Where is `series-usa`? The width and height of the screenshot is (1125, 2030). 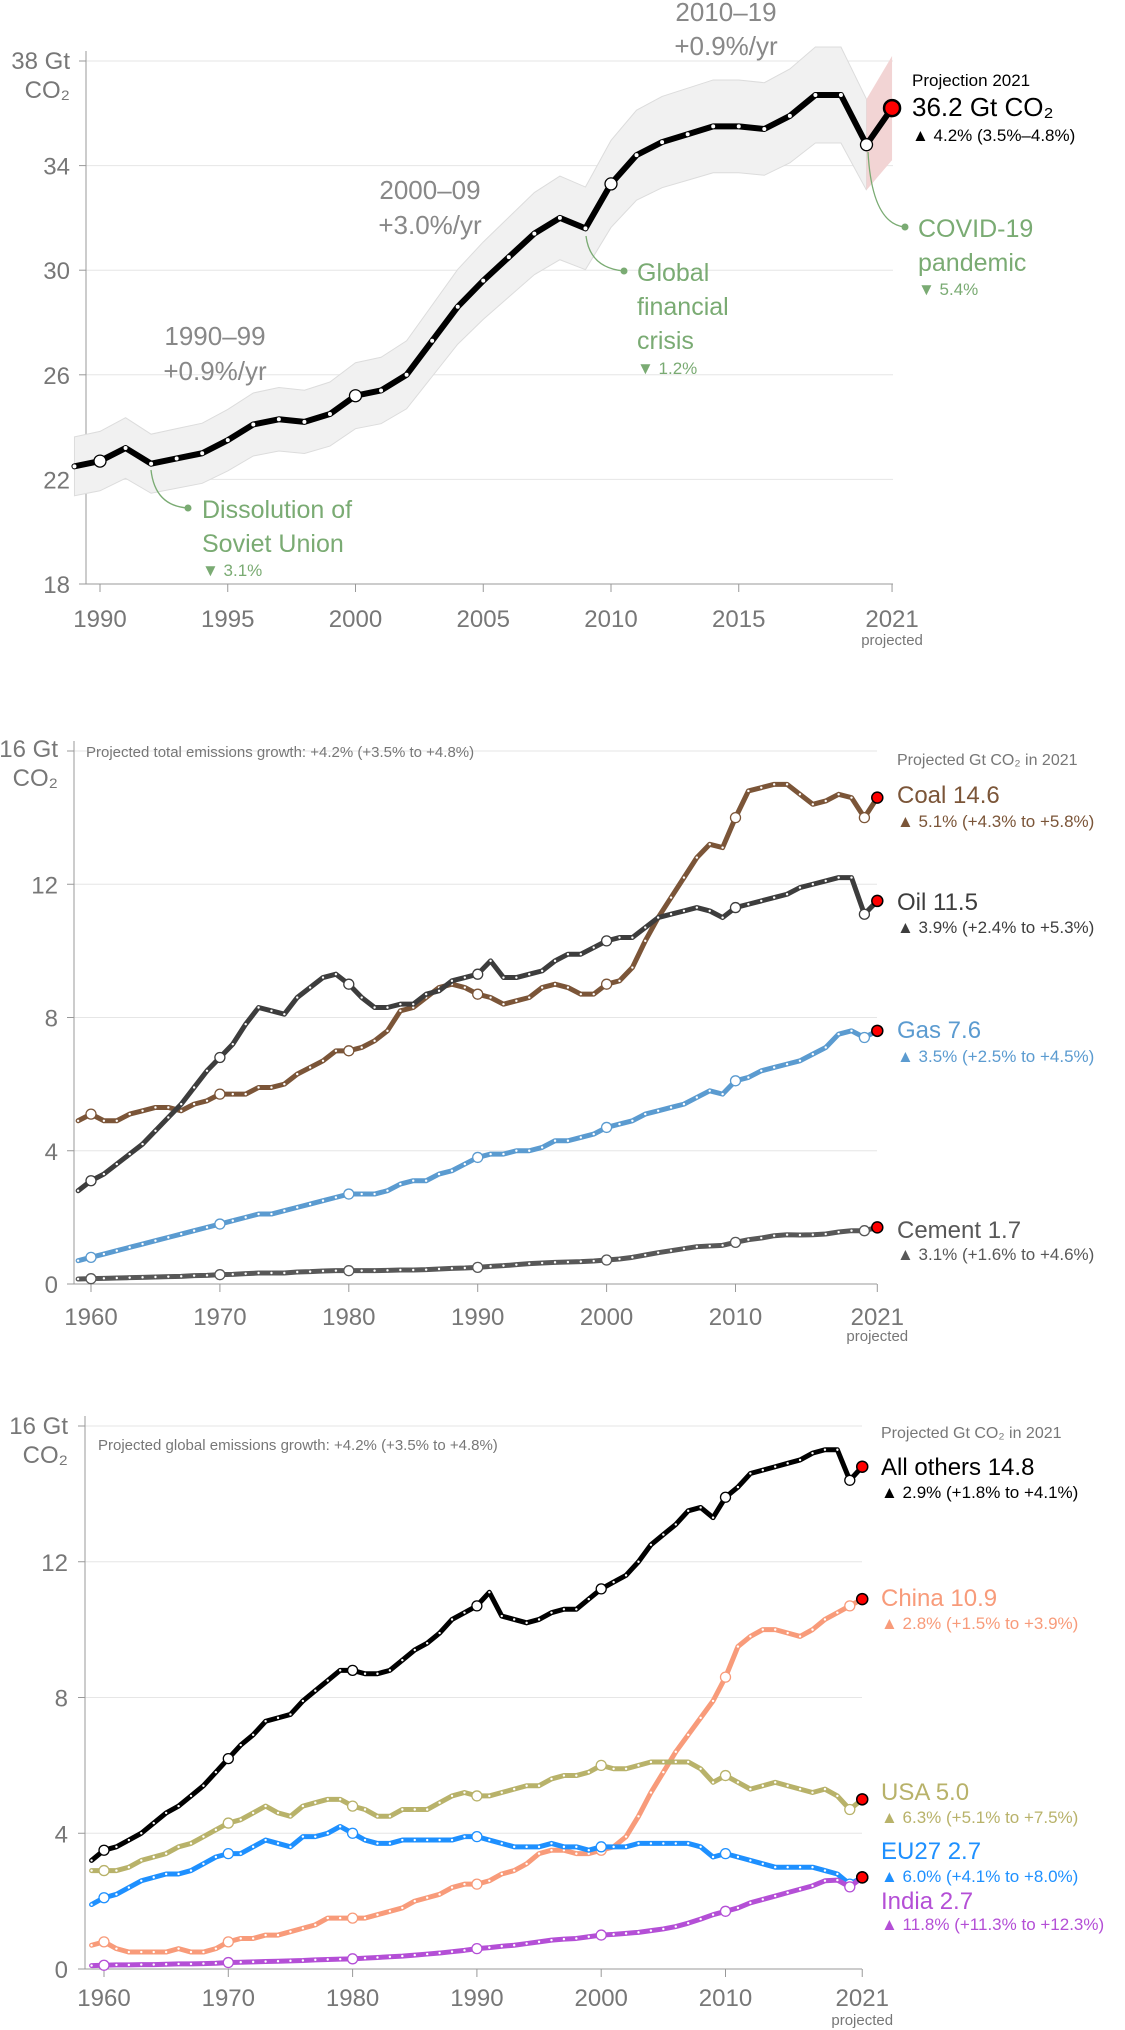
series-usa is located at coordinates (479, 1818).